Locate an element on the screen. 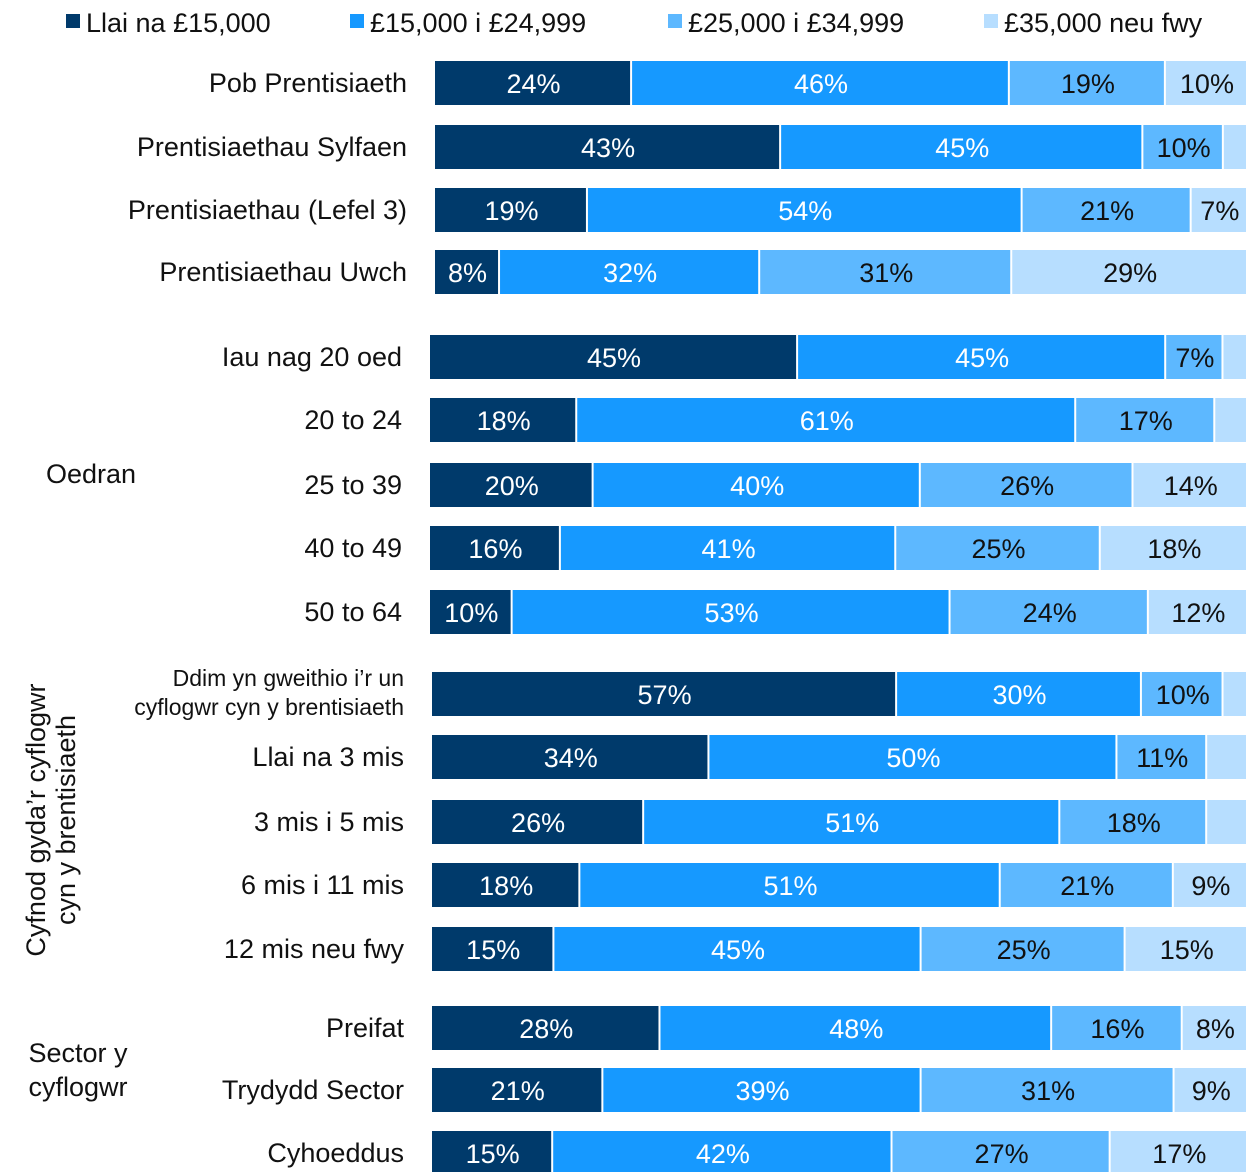 This screenshot has width=1251, height=1172. row-cyhoeddus: Cyhoeddus 15% 42% 27% 17% is located at coordinates (756, 1151).